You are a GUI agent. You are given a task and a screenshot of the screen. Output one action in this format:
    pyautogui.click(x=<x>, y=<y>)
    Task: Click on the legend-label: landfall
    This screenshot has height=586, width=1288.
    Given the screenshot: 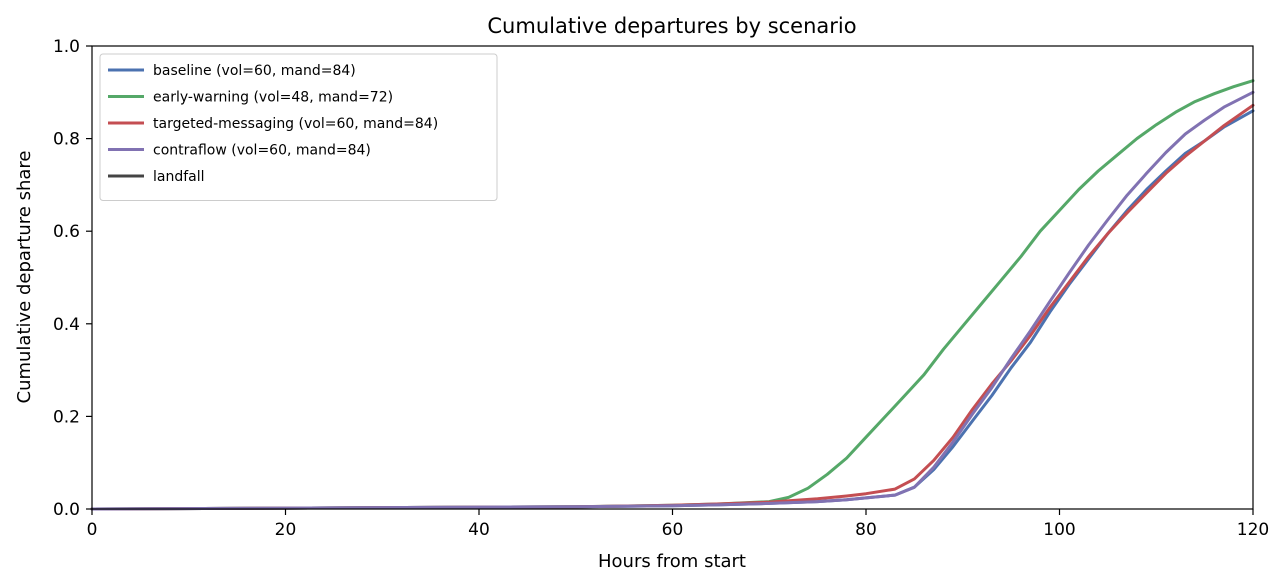 What is the action you would take?
    pyautogui.click(x=179, y=177)
    